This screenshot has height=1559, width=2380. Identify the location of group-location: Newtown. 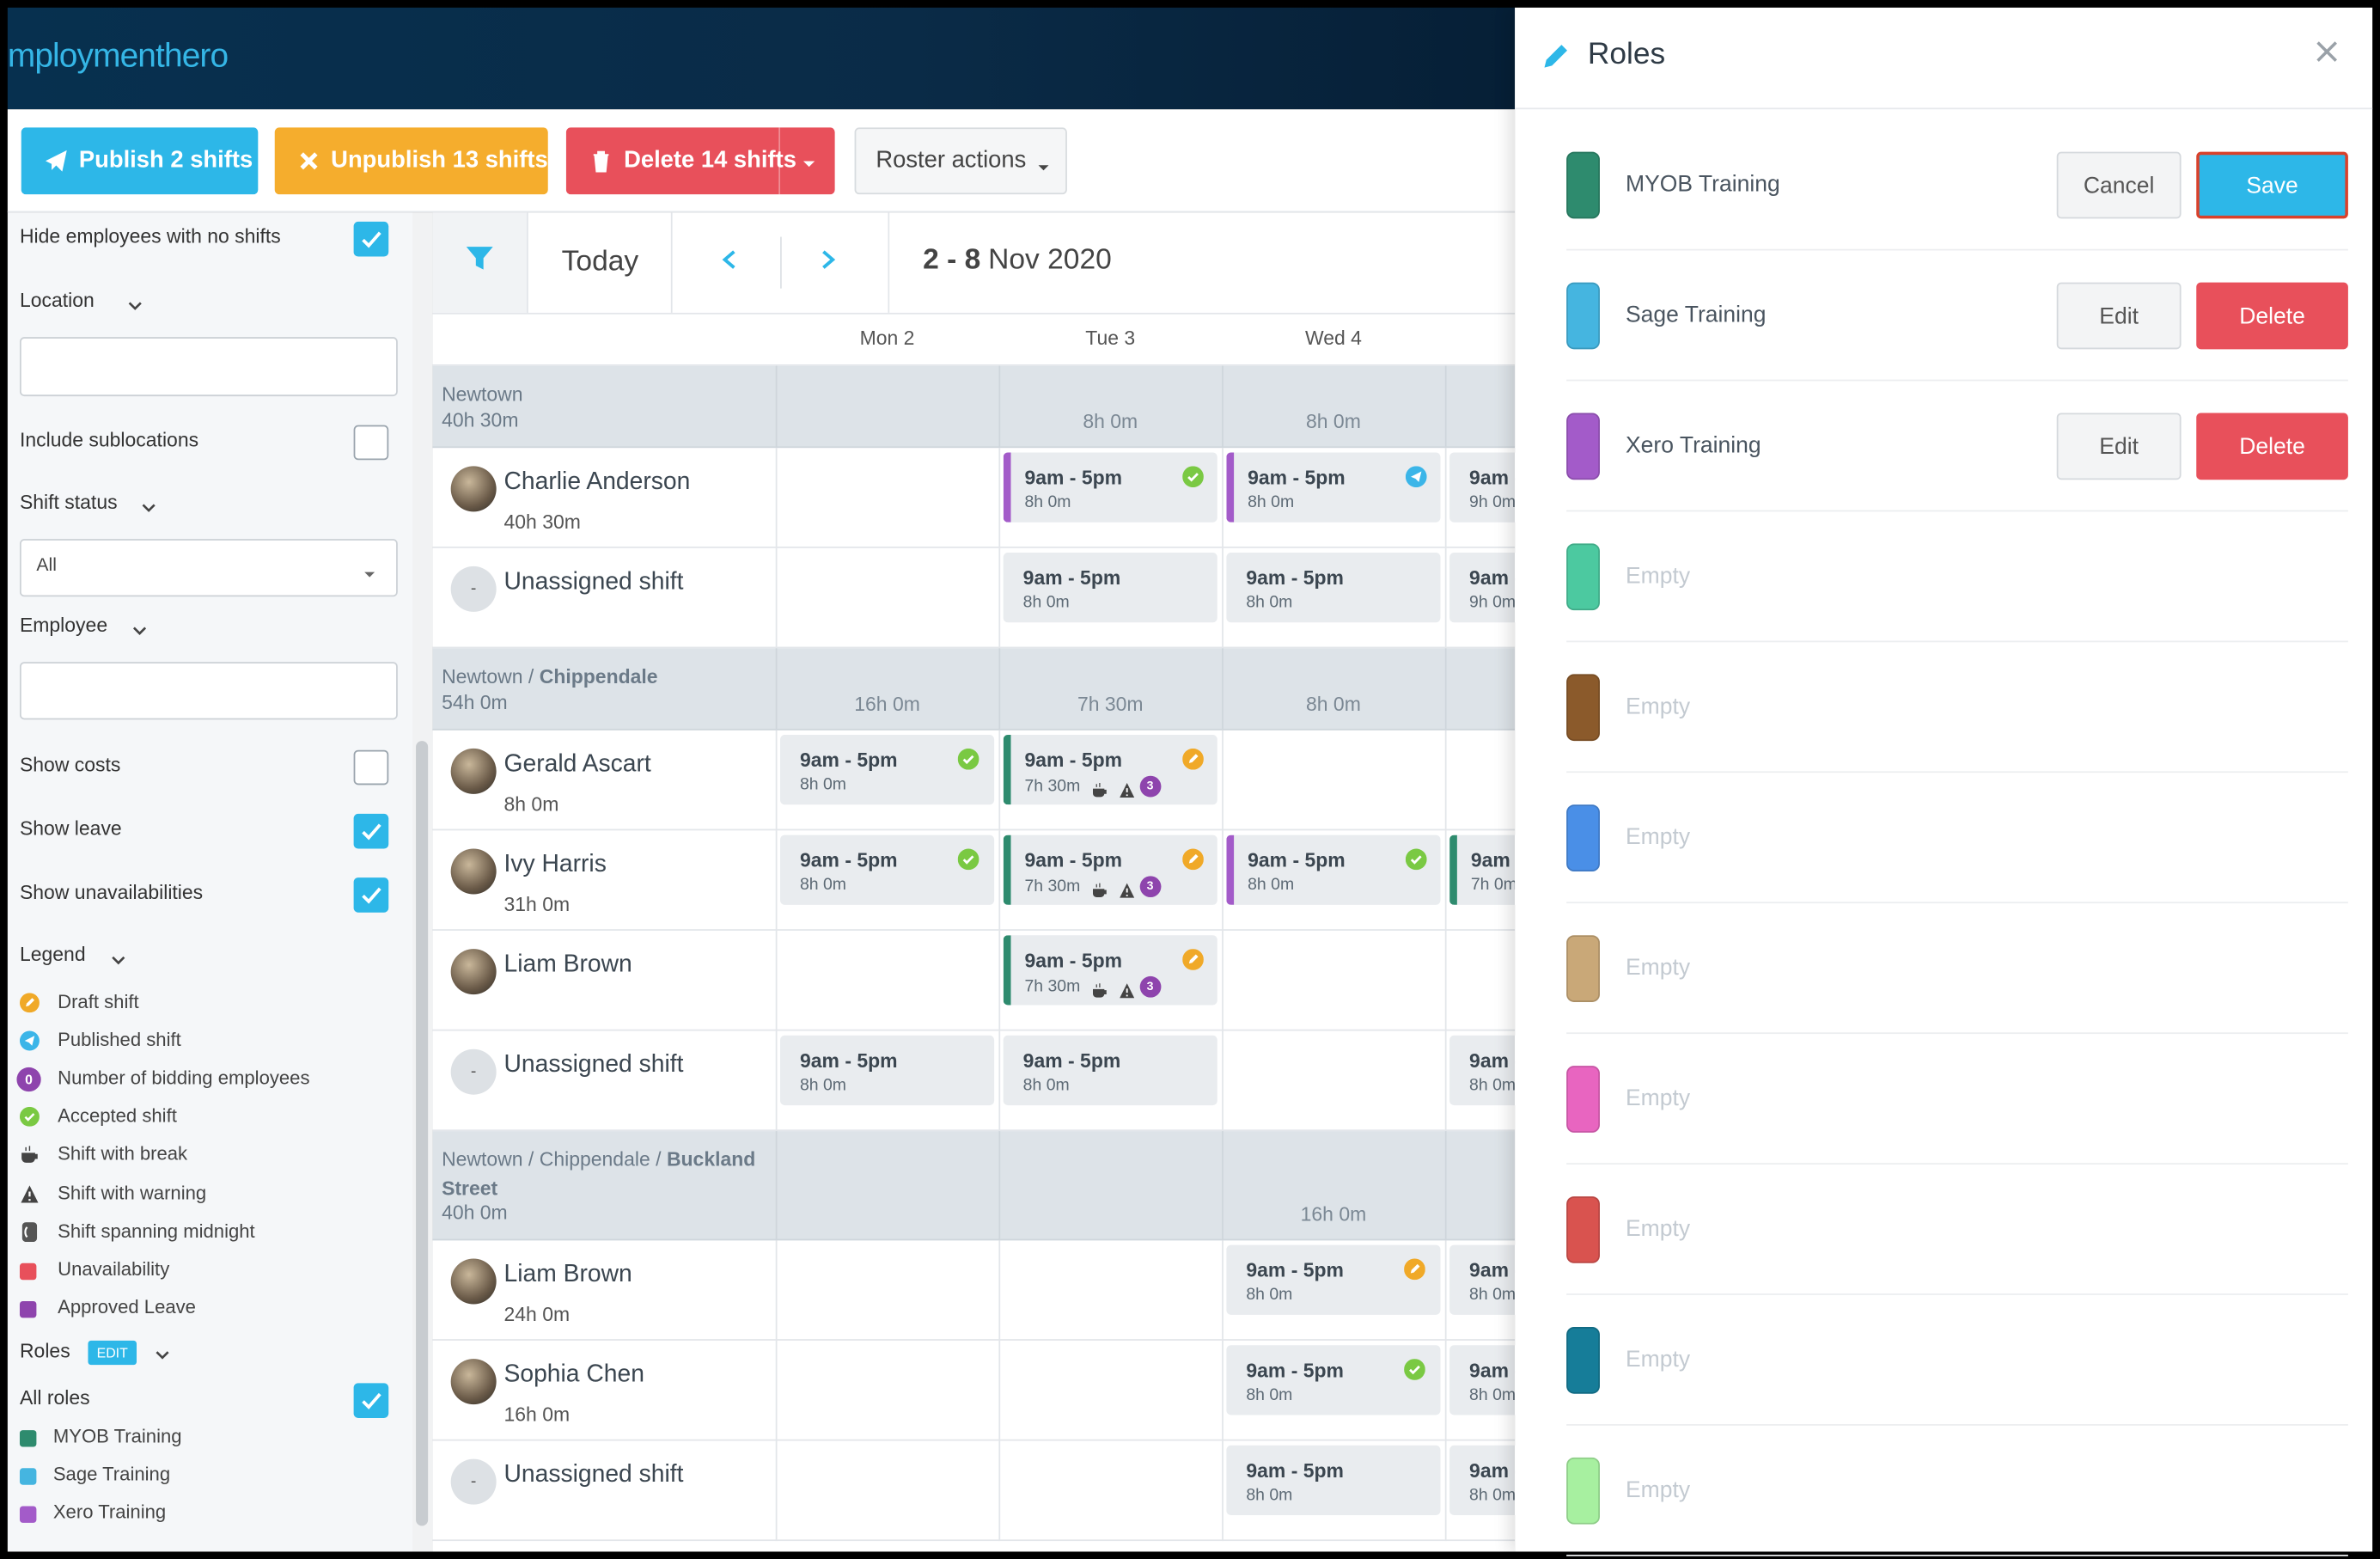
(605, 394).